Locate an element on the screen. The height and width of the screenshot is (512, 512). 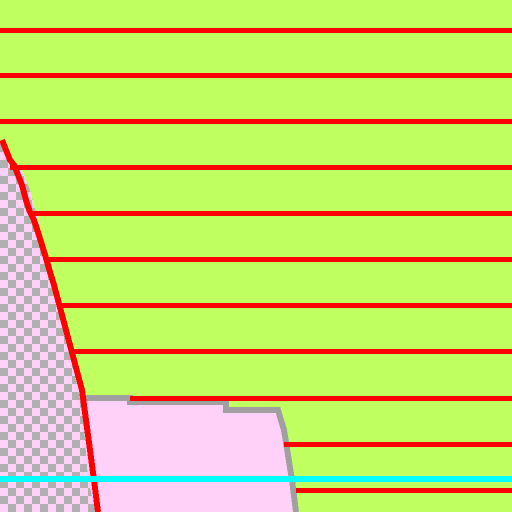
transparent-checker-region is located at coordinates (48, 326).